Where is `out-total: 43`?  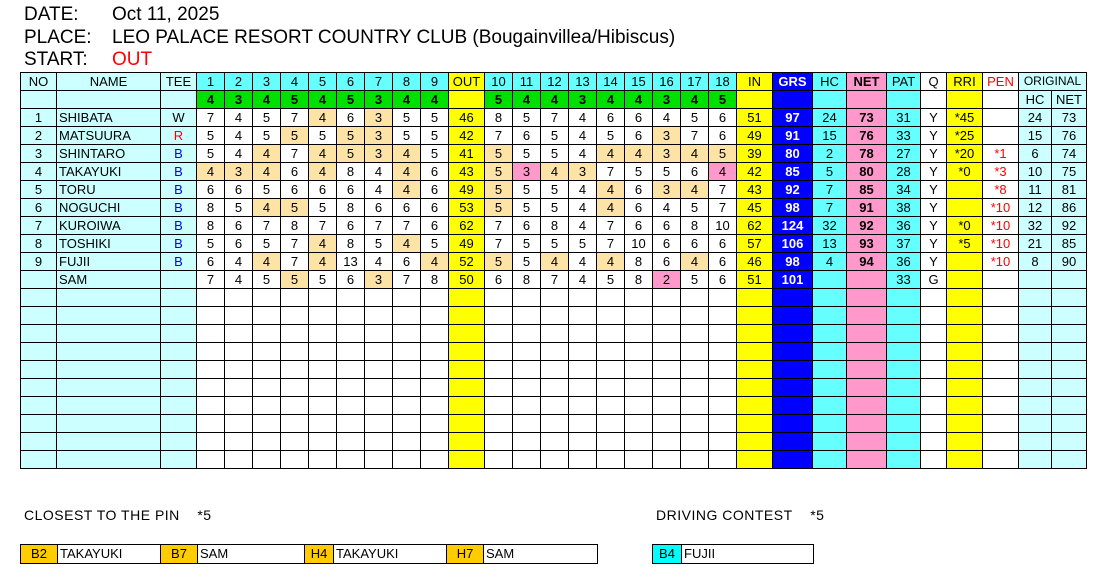 out-total: 43 is located at coordinates (466, 171).